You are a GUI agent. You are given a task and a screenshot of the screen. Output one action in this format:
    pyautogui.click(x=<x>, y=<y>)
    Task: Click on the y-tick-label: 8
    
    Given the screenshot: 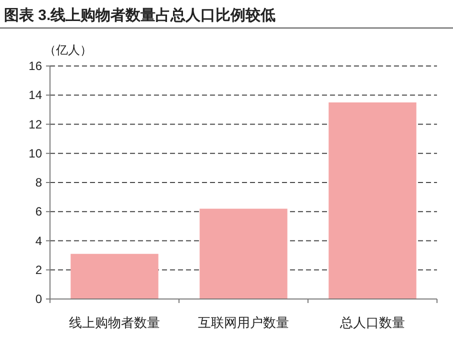 What is the action you would take?
    pyautogui.click(x=38, y=183)
    